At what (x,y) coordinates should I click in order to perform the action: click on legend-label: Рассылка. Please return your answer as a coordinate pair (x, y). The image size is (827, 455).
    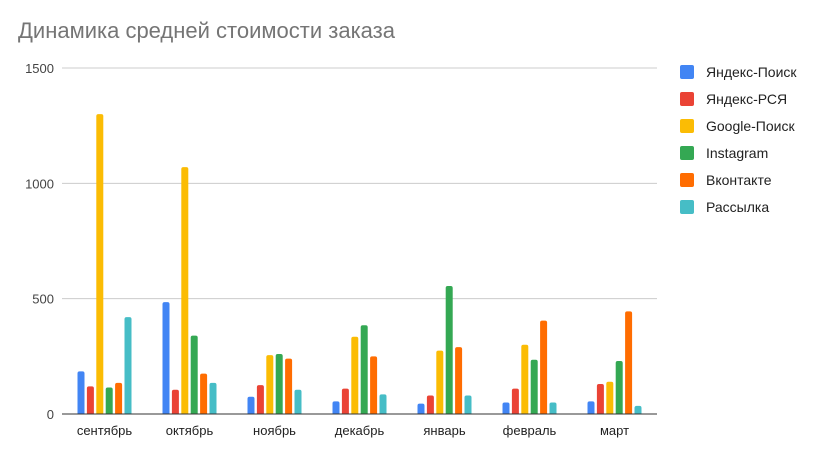
    Looking at the image, I should click on (738, 206).